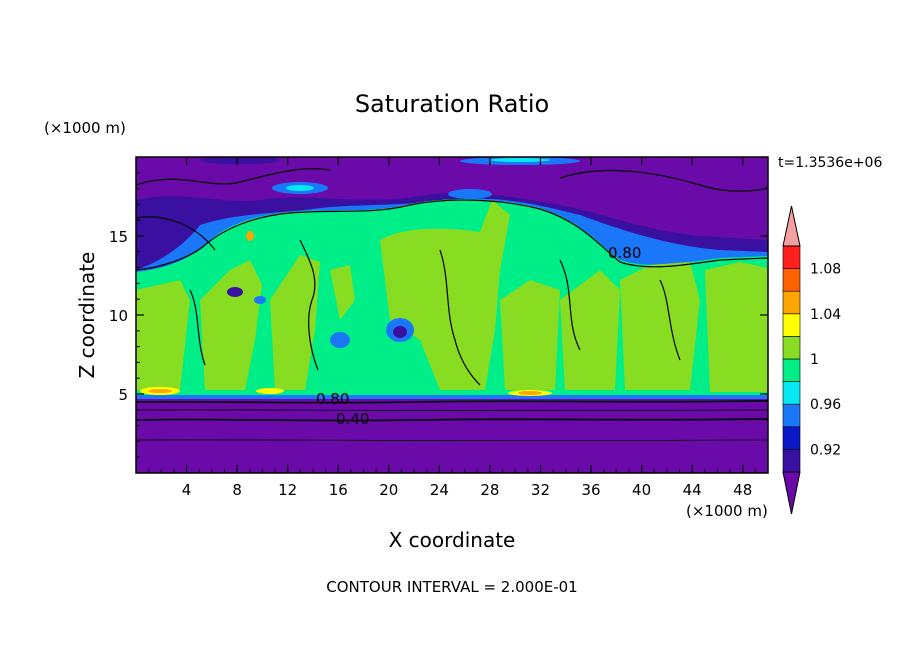 This screenshot has width=904, height=654. What do you see at coordinates (118, 237) in the screenshot?
I see `y-tick-label: 15` at bounding box center [118, 237].